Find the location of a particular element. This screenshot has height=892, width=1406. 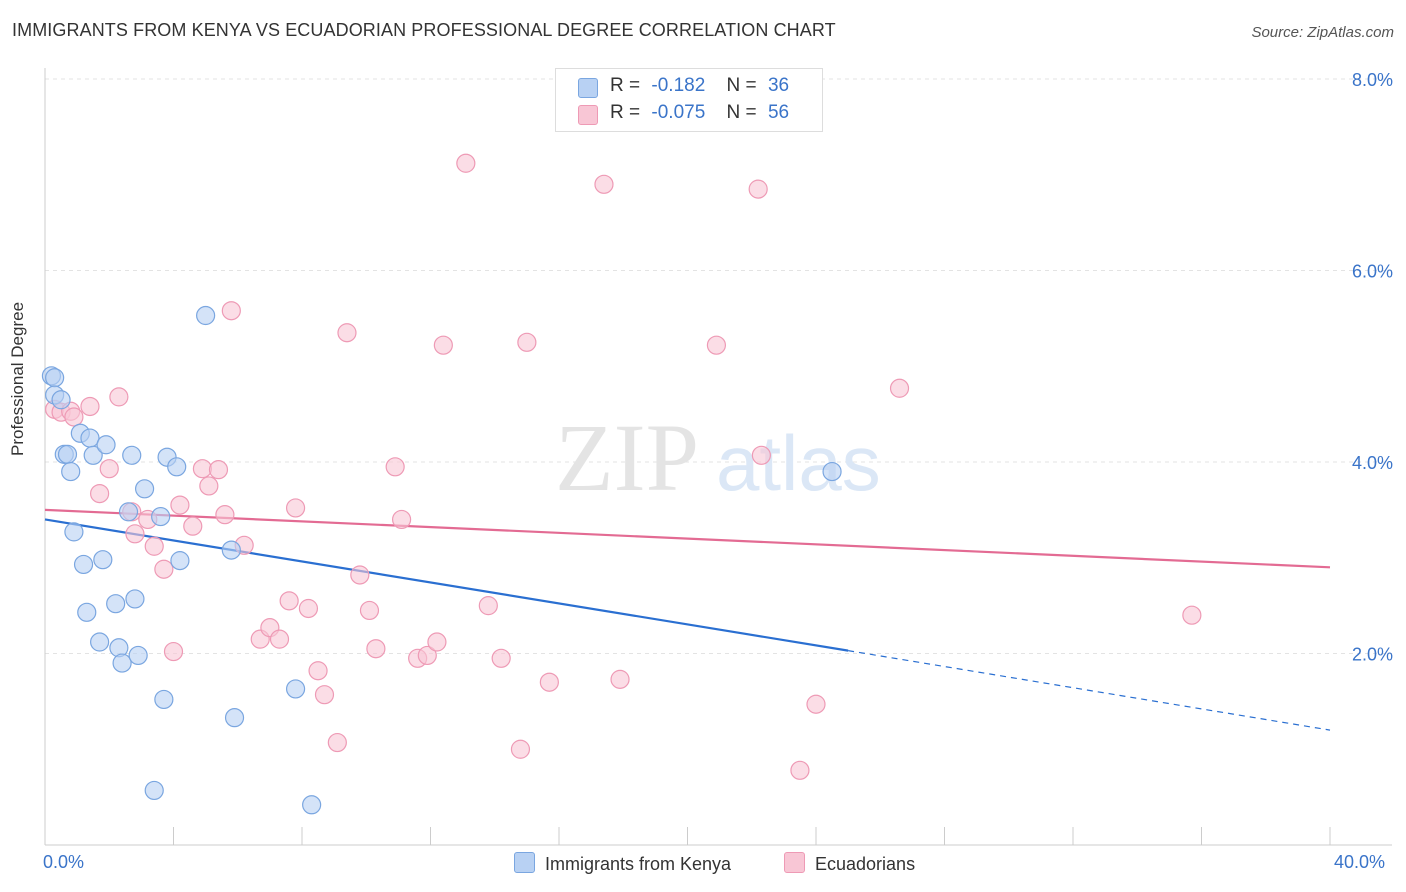

legend-text: R = -0.075 N = 56 is located at coordinates (699, 113).